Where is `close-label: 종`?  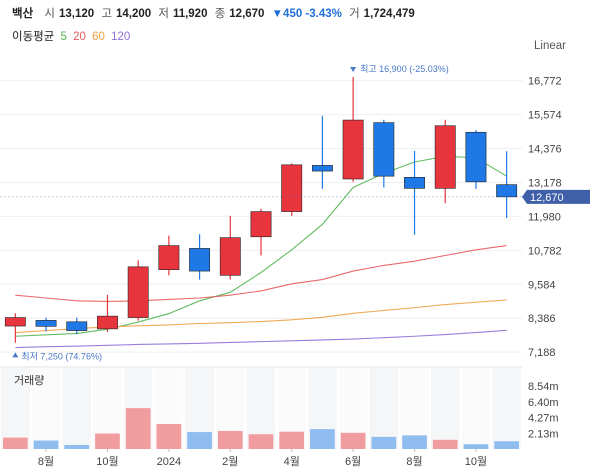 close-label: 종 is located at coordinates (220, 14).